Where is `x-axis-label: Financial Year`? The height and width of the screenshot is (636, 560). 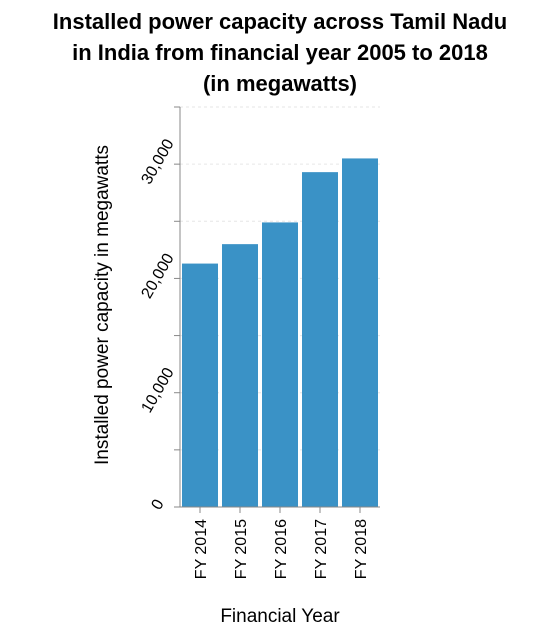 x-axis-label: Financial Year is located at coordinates (280, 616).